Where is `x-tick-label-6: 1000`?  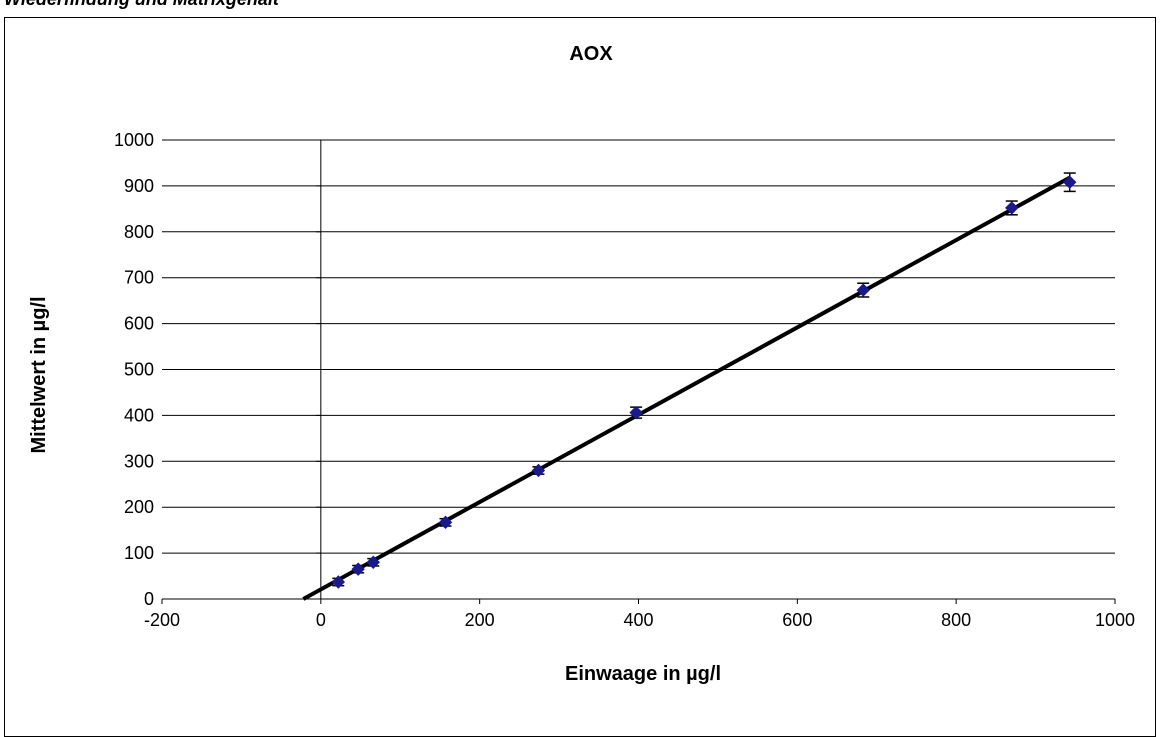 x-tick-label-6: 1000 is located at coordinates (1115, 620).